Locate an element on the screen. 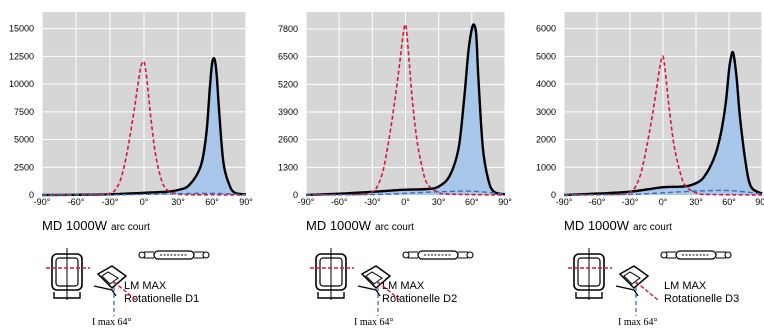 The width and height of the screenshot is (764, 329). lamp-variant: Rotationelle D2 is located at coordinates (420, 299).